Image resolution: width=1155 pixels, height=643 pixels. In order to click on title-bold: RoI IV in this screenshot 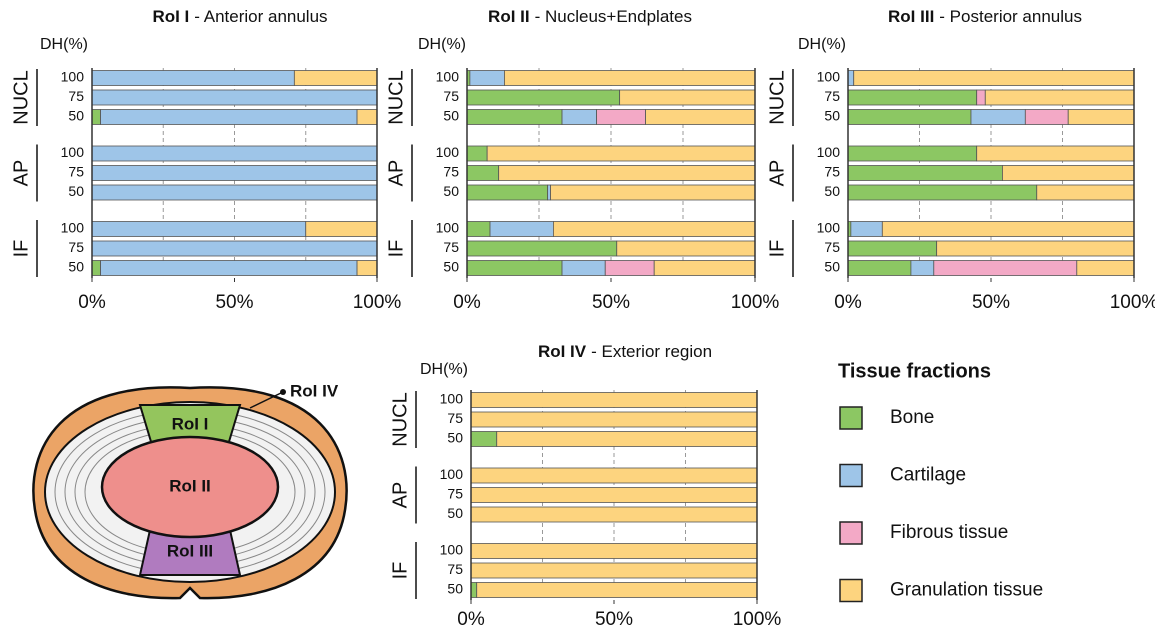, I will do `click(562, 351)`.